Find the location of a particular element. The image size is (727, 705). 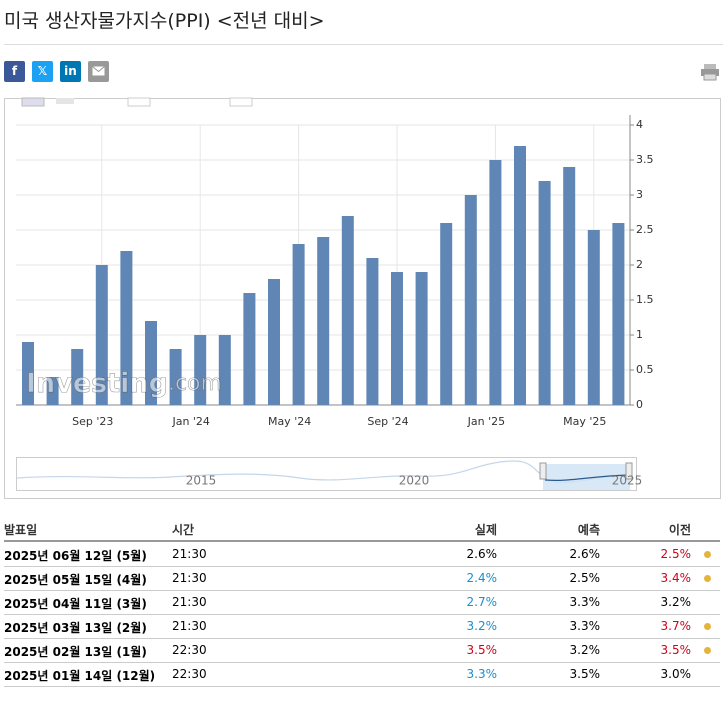

navigator-selection is located at coordinates (586, 477).